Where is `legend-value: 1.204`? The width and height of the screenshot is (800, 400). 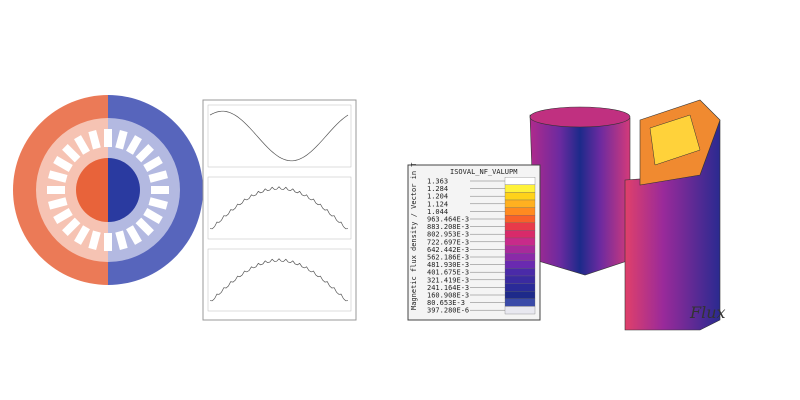 legend-value: 1.204 is located at coordinates (437, 197).